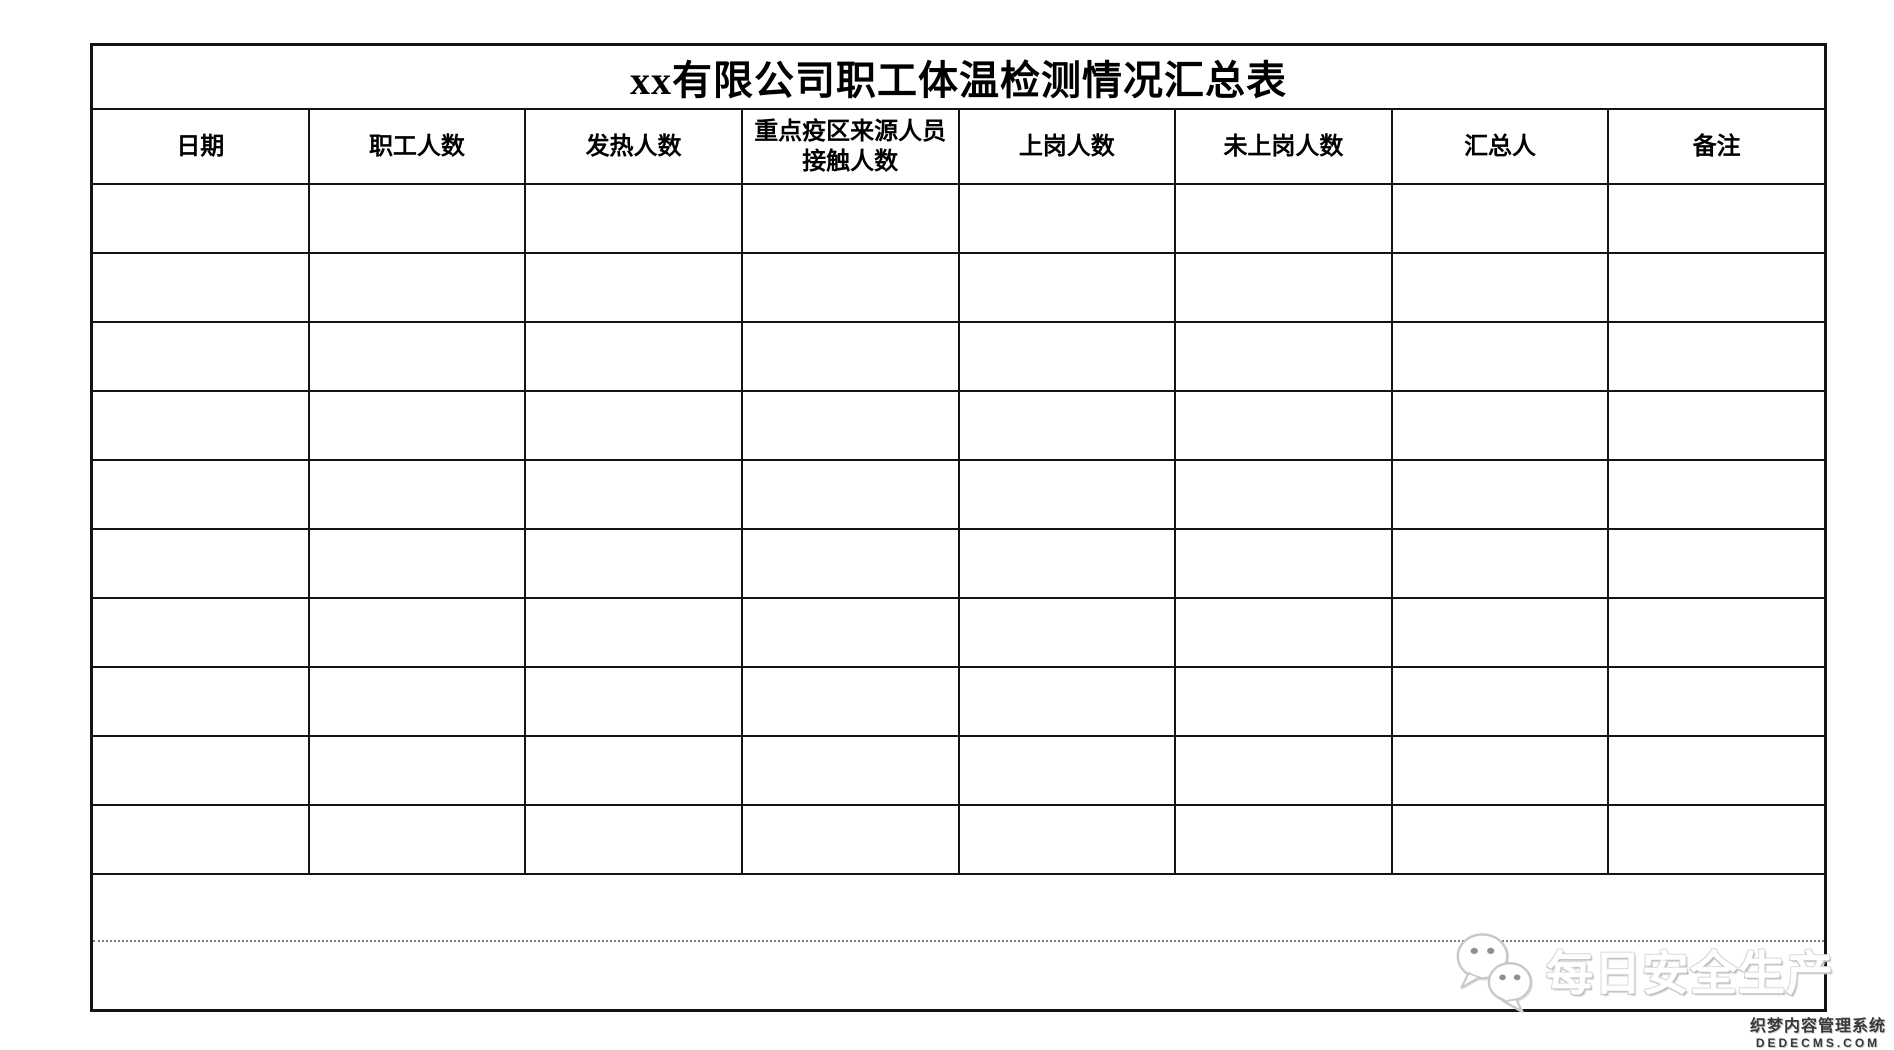 The image size is (1894, 1050). What do you see at coordinates (634, 146) in the screenshot?
I see `header-cell-2: 发热人数` at bounding box center [634, 146].